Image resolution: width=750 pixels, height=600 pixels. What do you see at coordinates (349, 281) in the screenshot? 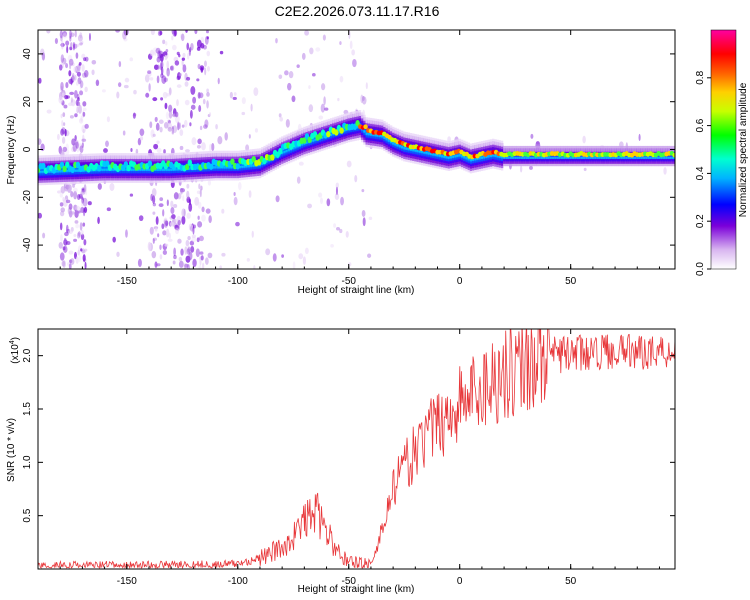
I see `spectrogram-x-tick-label: -50` at bounding box center [349, 281].